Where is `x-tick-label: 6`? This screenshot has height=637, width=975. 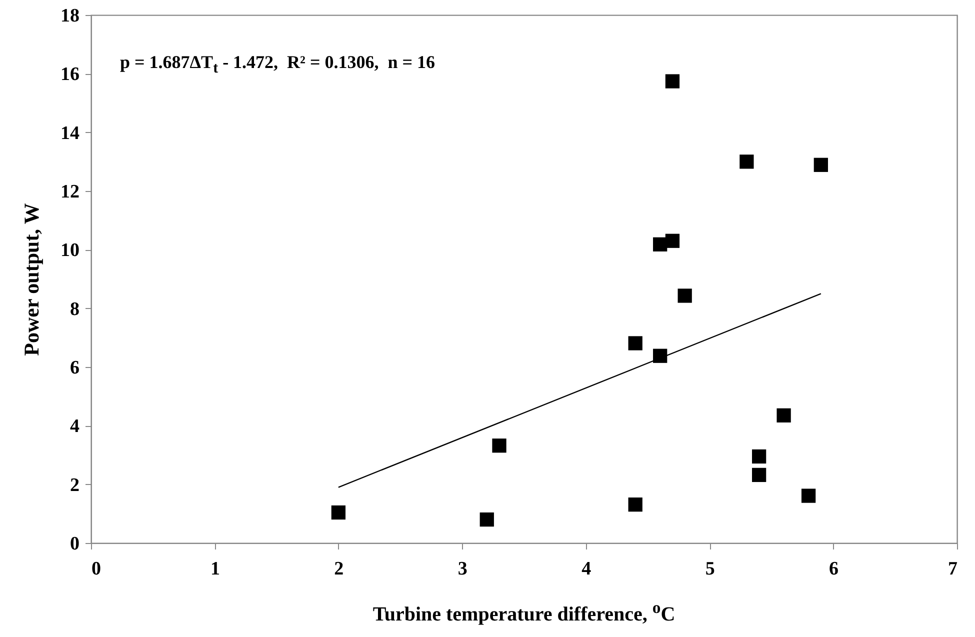
x-tick-label: 6 is located at coordinates (834, 569).